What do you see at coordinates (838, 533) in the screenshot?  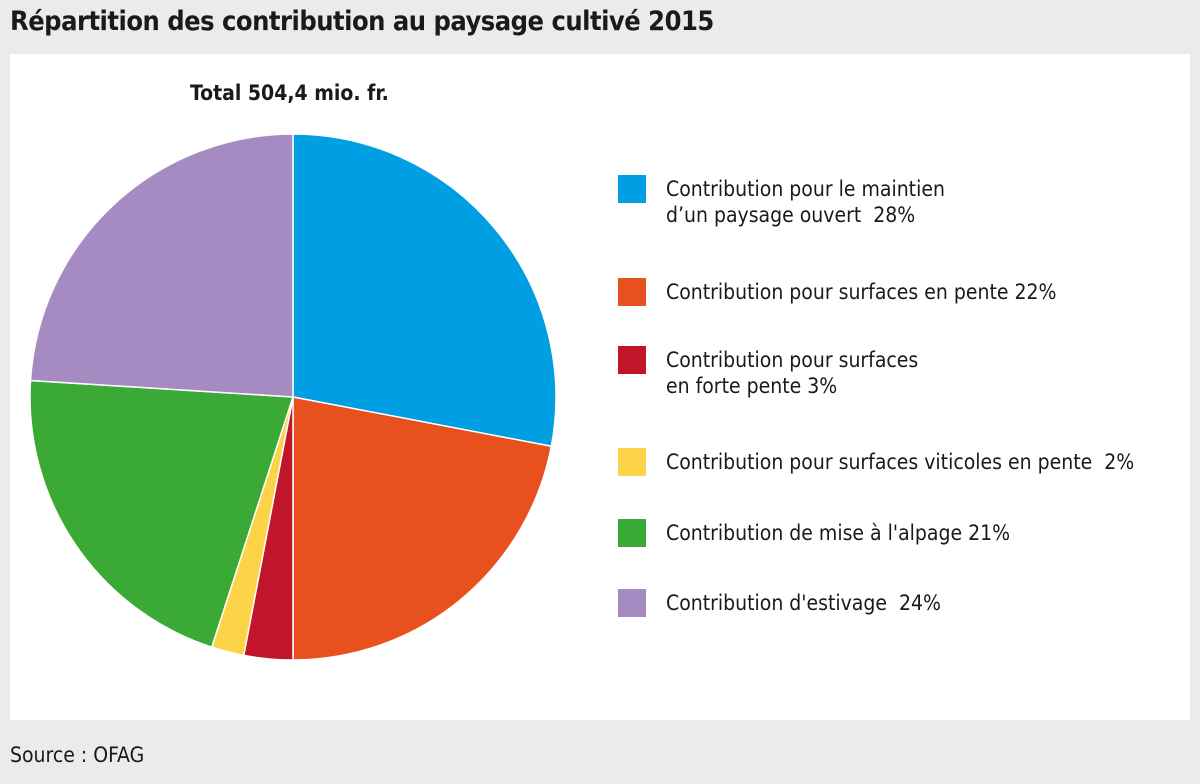 I see `legend-label: Contribution de mise à l'alpage 21%` at bounding box center [838, 533].